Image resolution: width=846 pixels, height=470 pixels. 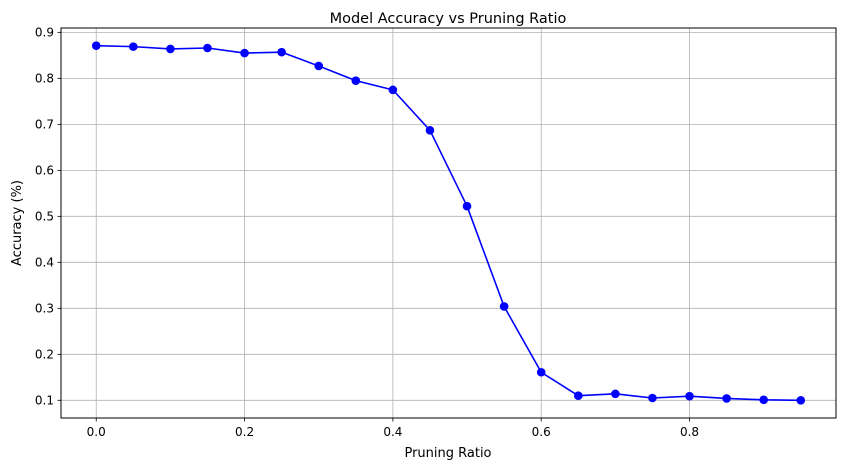 What do you see at coordinates (244, 432) in the screenshot?
I see `x-tick-label: 0.2` at bounding box center [244, 432].